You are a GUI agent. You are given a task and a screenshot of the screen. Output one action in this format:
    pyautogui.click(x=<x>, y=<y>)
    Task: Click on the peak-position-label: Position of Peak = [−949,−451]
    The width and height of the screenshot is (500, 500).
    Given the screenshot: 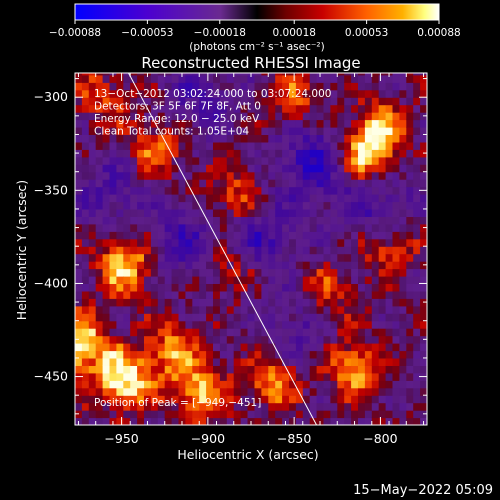 What is the action you would take?
    pyautogui.click(x=177, y=403)
    